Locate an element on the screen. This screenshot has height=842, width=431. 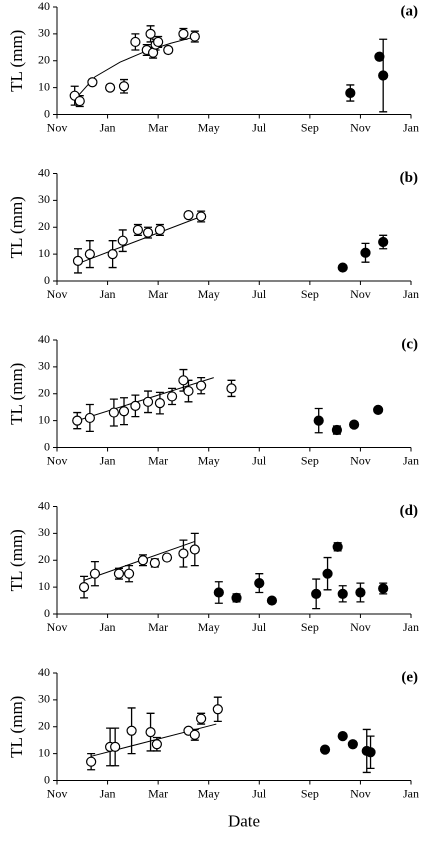
x-tick-label: May is located at coordinates (209, 793).